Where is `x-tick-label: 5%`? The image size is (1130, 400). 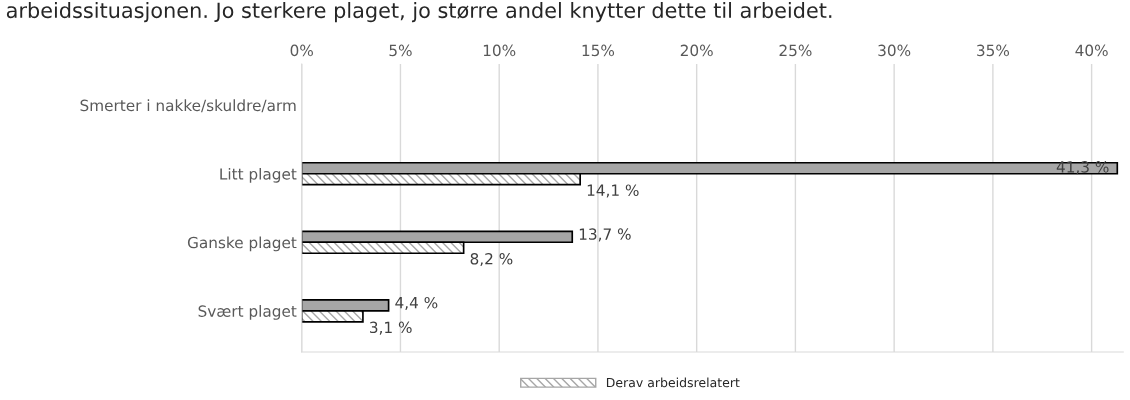
x-tick-label: 5% is located at coordinates (400, 50).